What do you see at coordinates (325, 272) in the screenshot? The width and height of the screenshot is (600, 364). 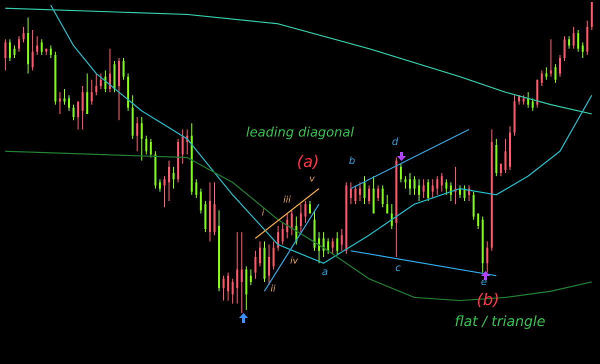 I see `annotation: a` at bounding box center [325, 272].